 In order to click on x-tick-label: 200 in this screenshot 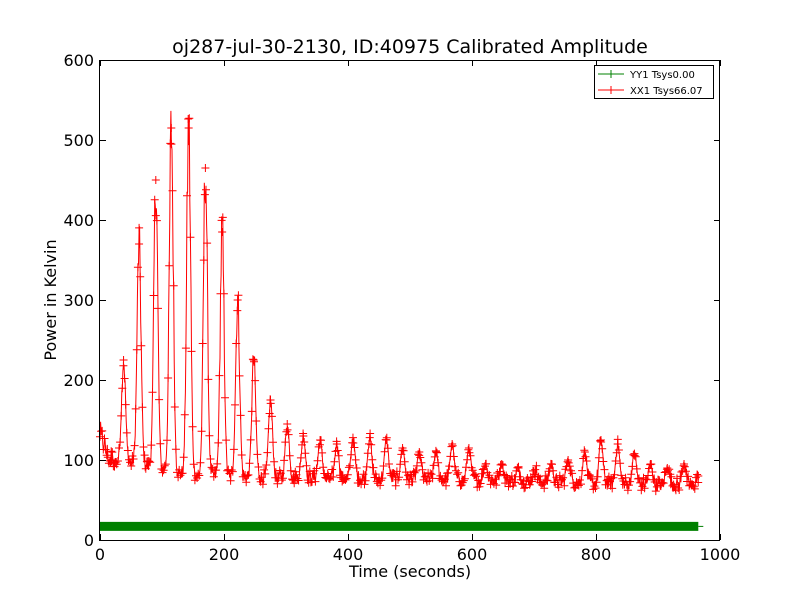, I will do `click(224, 554)`.